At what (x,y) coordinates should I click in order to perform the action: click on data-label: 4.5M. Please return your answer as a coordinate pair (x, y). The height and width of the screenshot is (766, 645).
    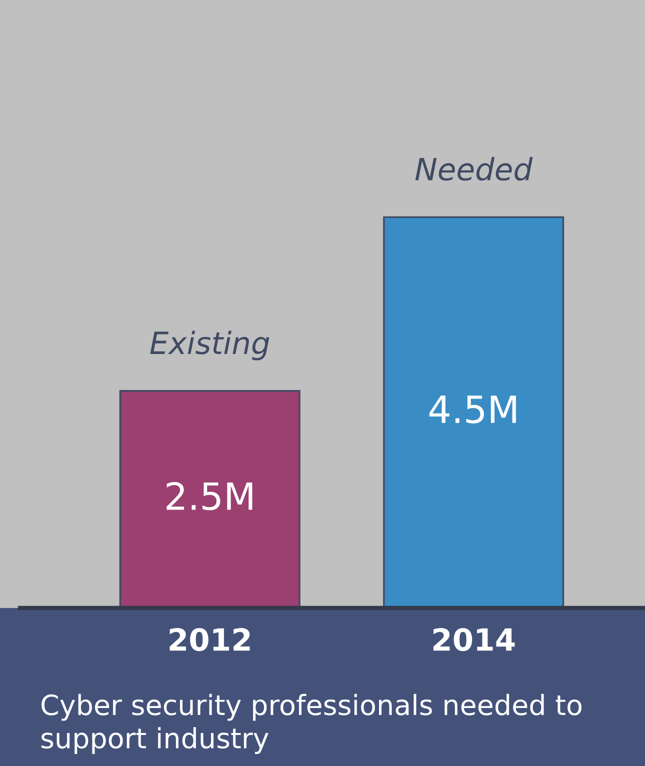
    Looking at the image, I should click on (472, 410).